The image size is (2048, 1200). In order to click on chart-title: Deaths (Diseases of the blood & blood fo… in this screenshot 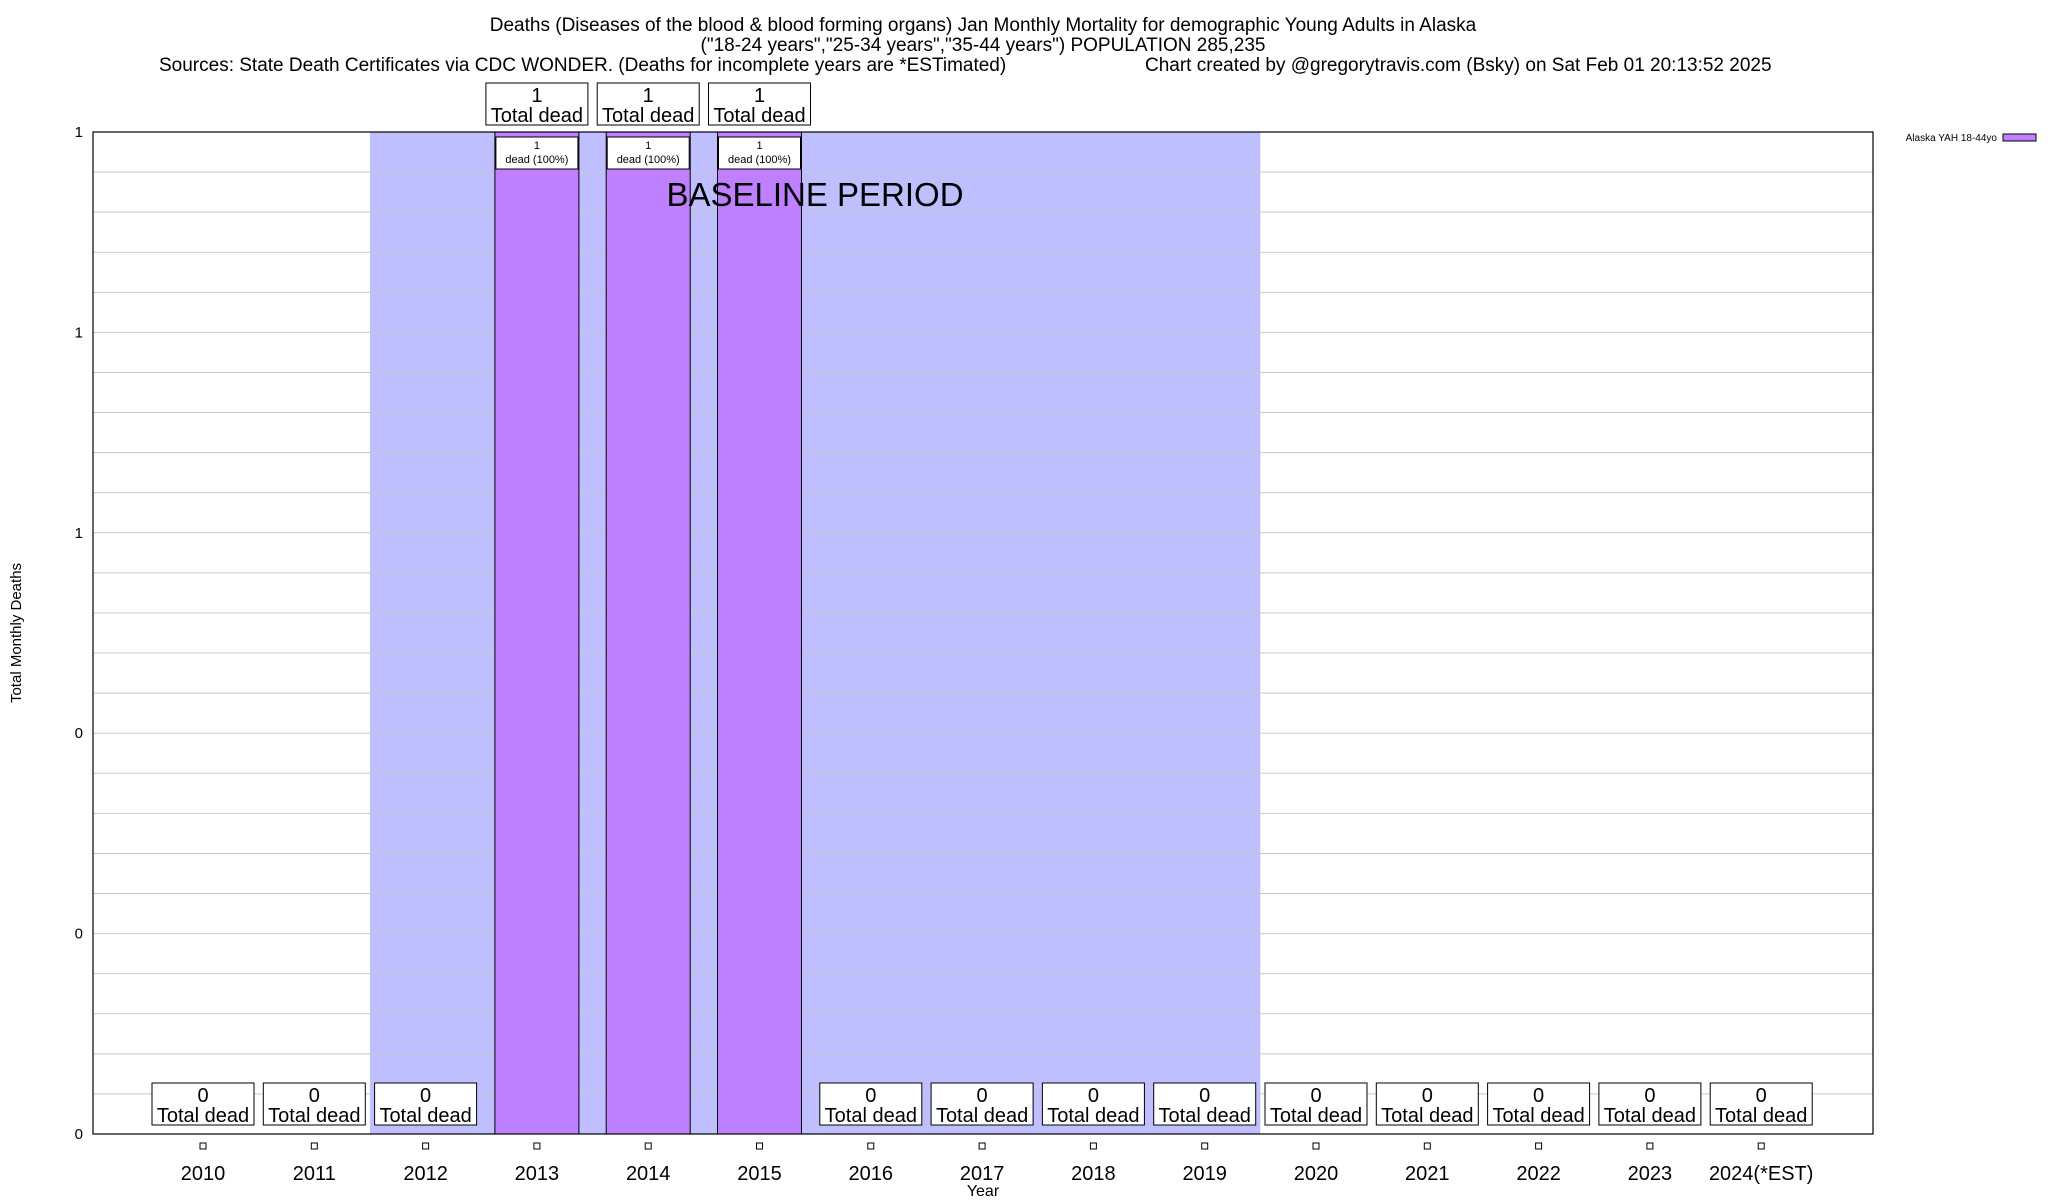, I will do `click(983, 25)`.